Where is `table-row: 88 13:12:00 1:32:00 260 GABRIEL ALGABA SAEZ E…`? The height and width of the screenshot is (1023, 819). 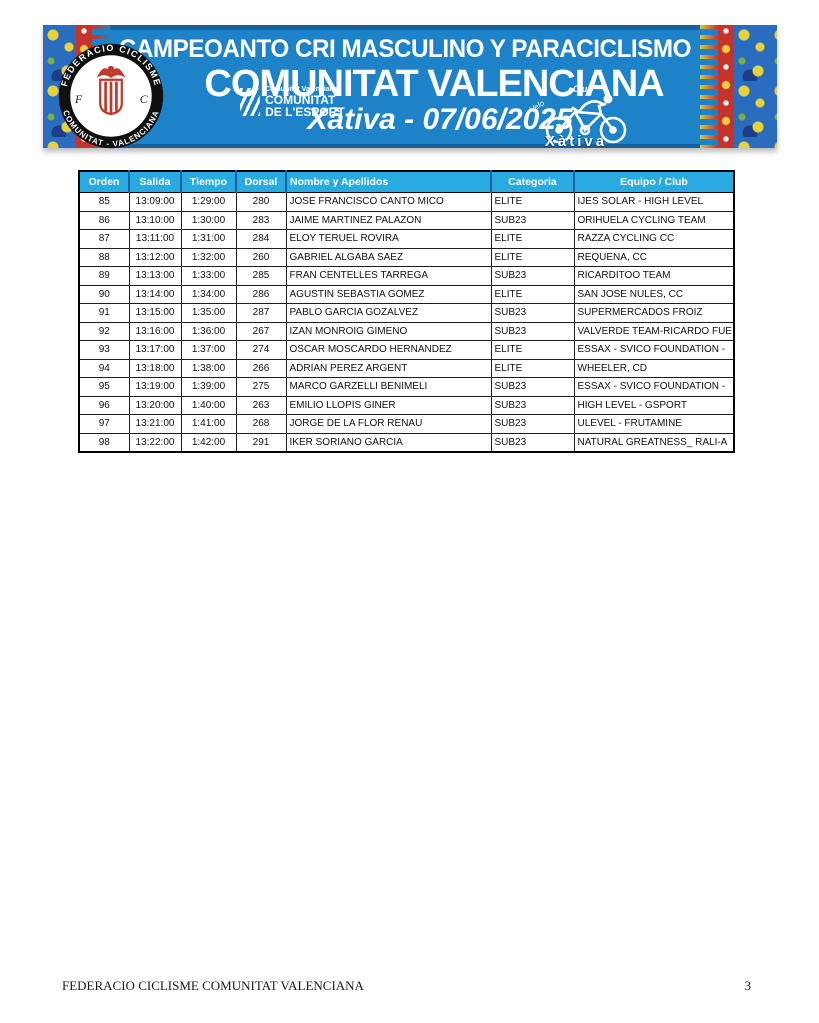 table-row: 88 13:12:00 1:32:00 260 GABRIEL ALGABA SAEZ E… is located at coordinates (406, 257).